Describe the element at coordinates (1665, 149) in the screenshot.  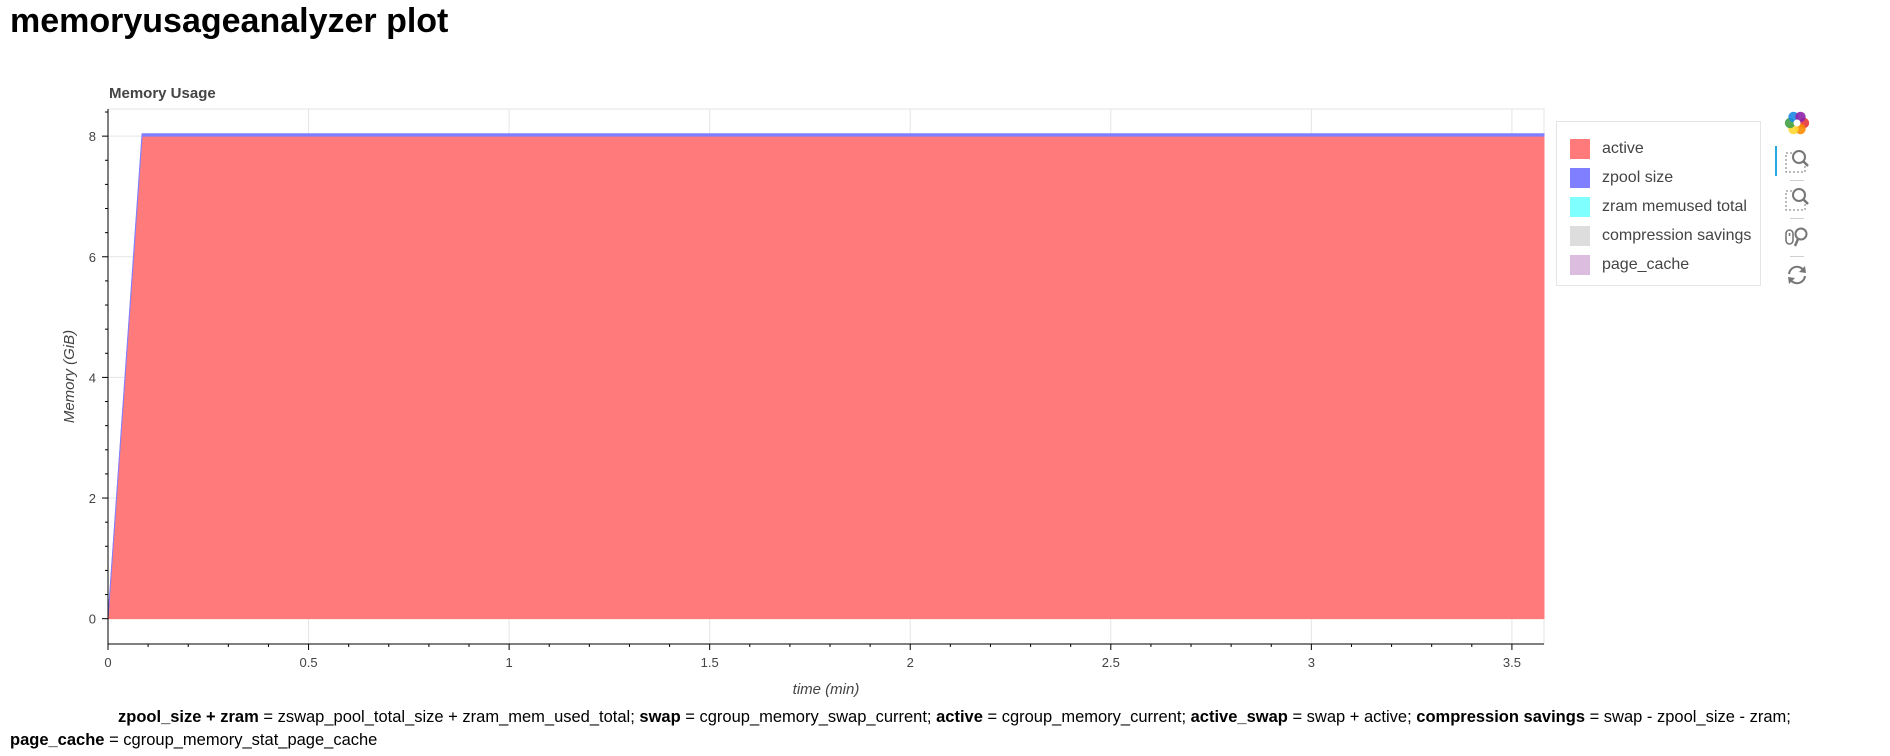
I see `legend-item: active` at that location.